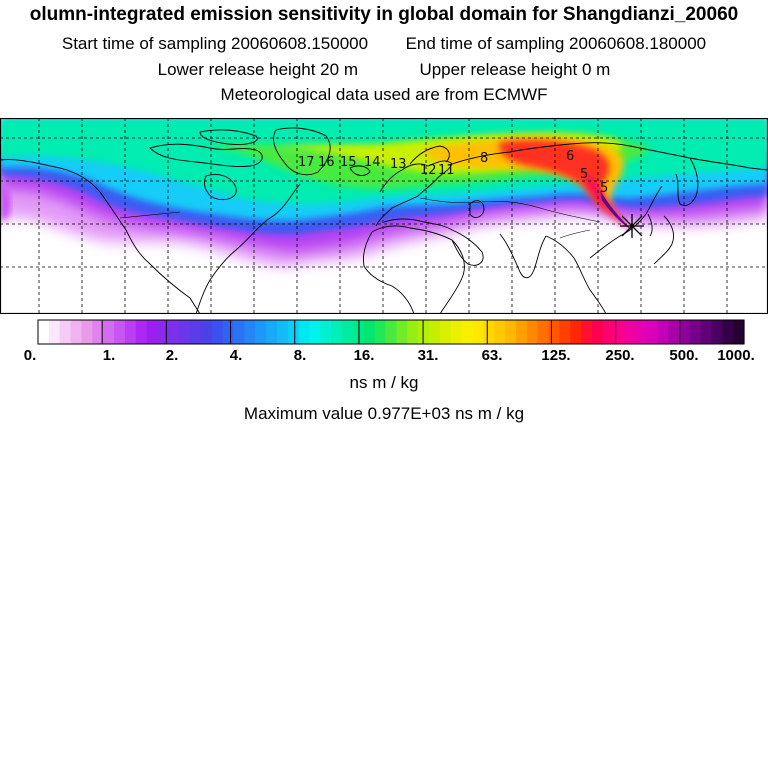  I want to click on contour-label: 12, so click(428, 170).